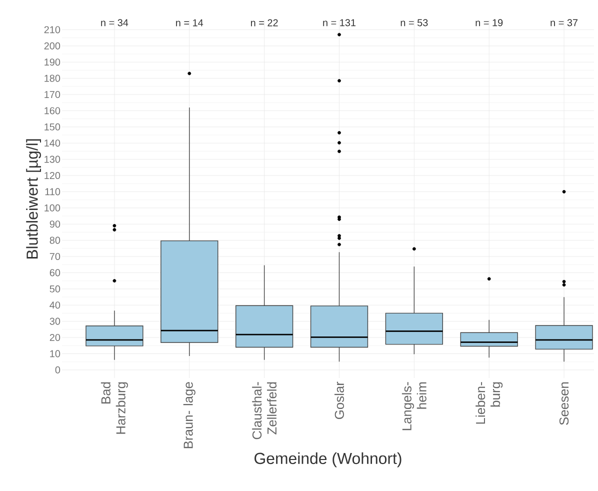 The image size is (598, 491). I want to click on annotation: n = 19, so click(489, 22).